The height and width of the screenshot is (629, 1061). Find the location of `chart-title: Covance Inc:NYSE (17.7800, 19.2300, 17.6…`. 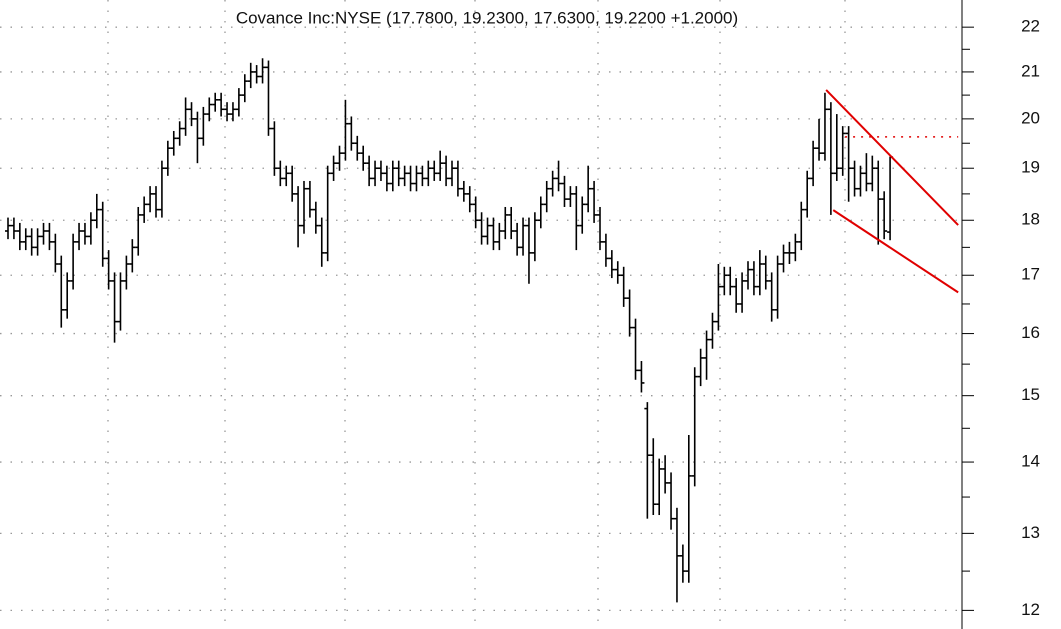

chart-title: Covance Inc:NYSE (17.7800, 19.2300, 17.6… is located at coordinates (487, 17).